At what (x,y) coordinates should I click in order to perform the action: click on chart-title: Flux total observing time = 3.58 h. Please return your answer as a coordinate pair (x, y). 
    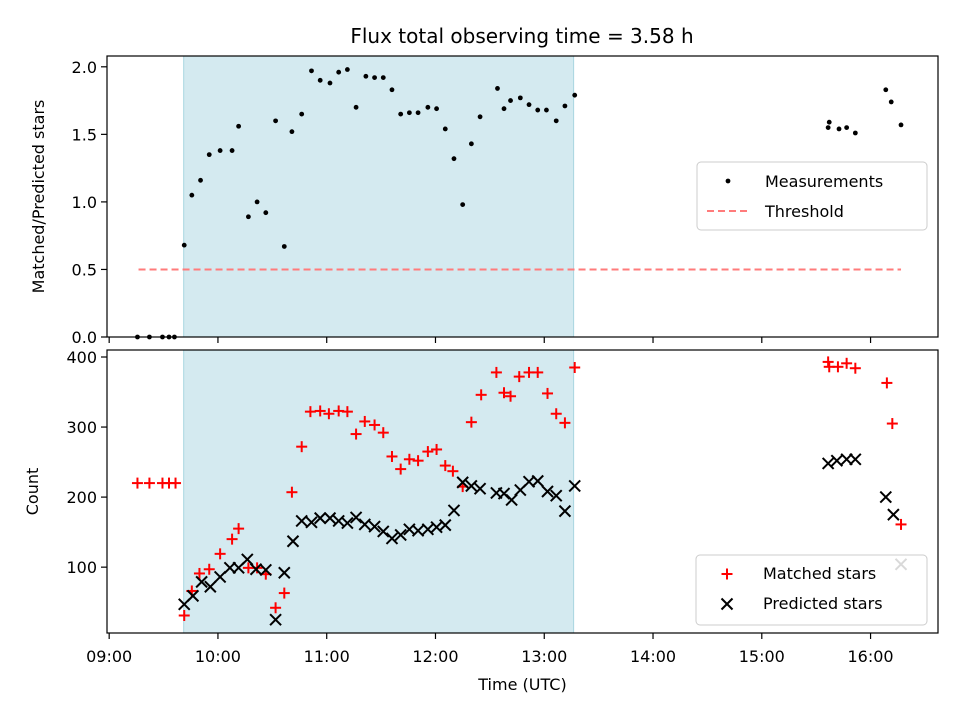
    Looking at the image, I should click on (521, 36).